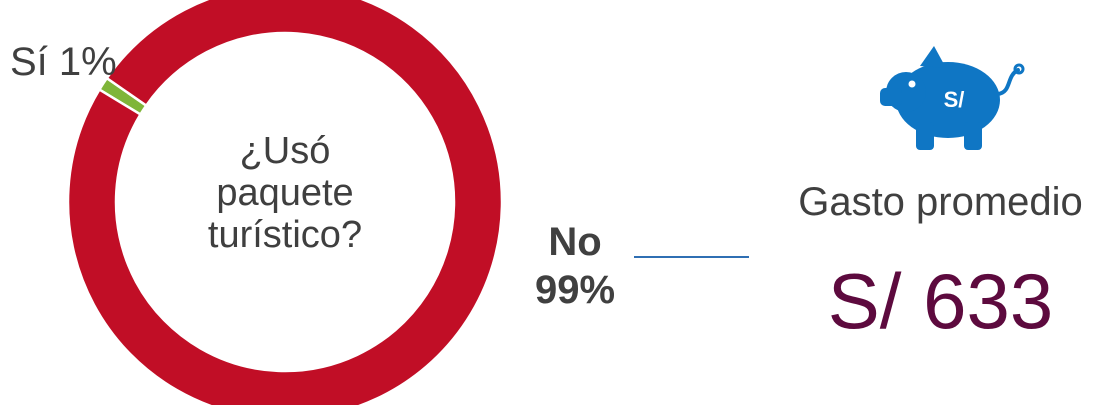  What do you see at coordinates (285, 235) in the screenshot?
I see `center-question-line-3: turístico?` at bounding box center [285, 235].